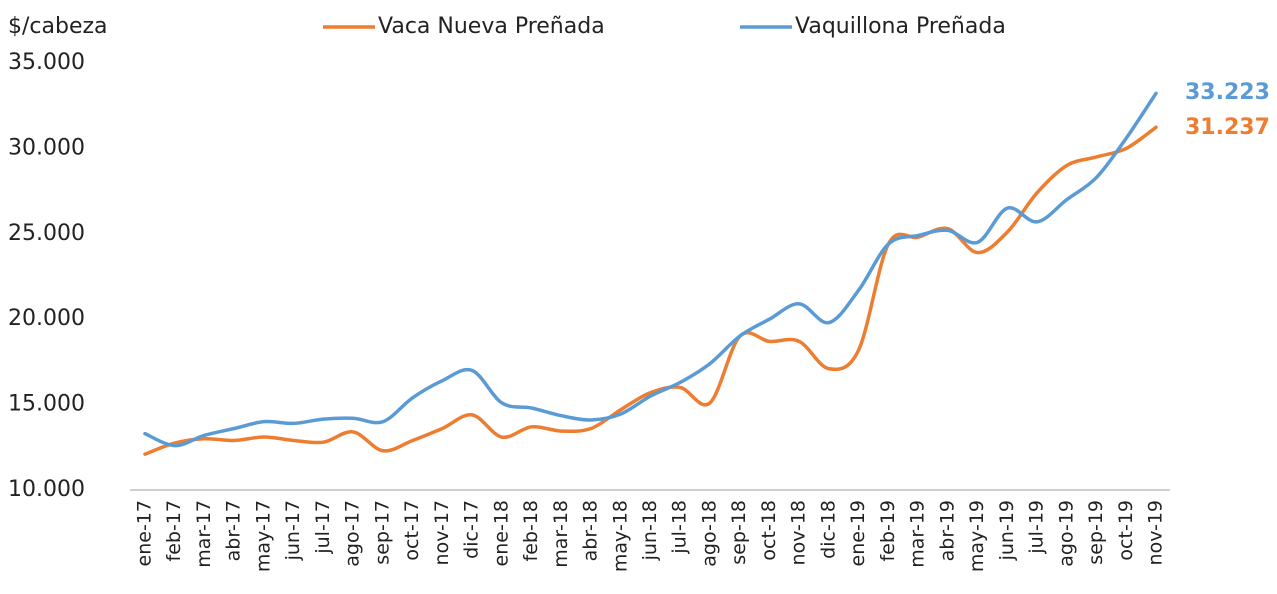 The image size is (1277, 594). Describe the element at coordinates (46, 147) in the screenshot. I see `y-tick-label: 30.000` at that location.